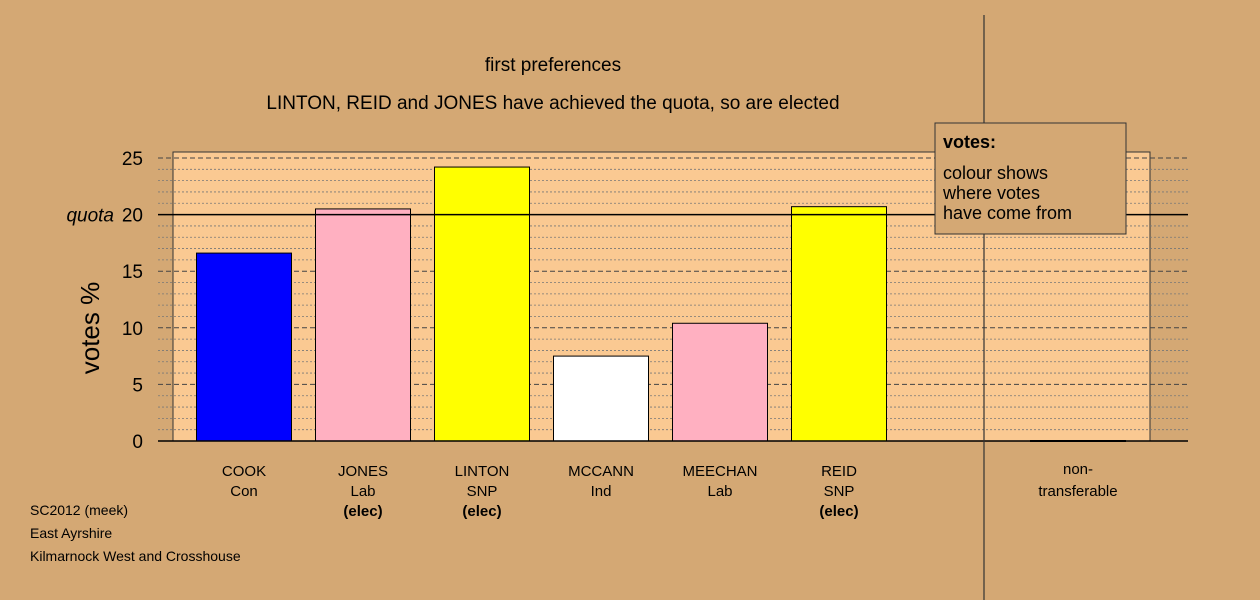  Describe the element at coordinates (1077, 491) in the screenshot. I see `x-label-nontransferable-2: transferable` at that location.